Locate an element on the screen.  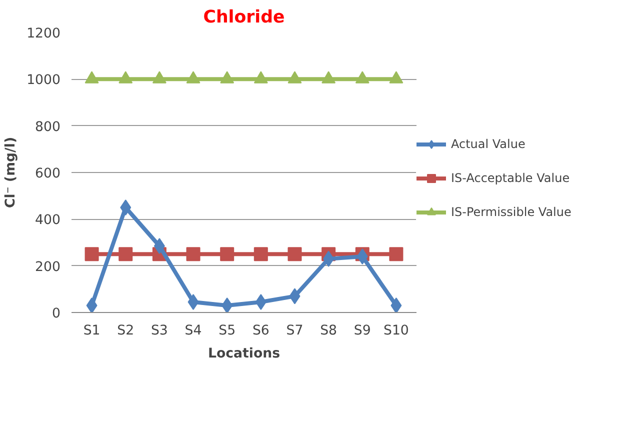
x-tick-label: S4 is located at coordinates (193, 331).